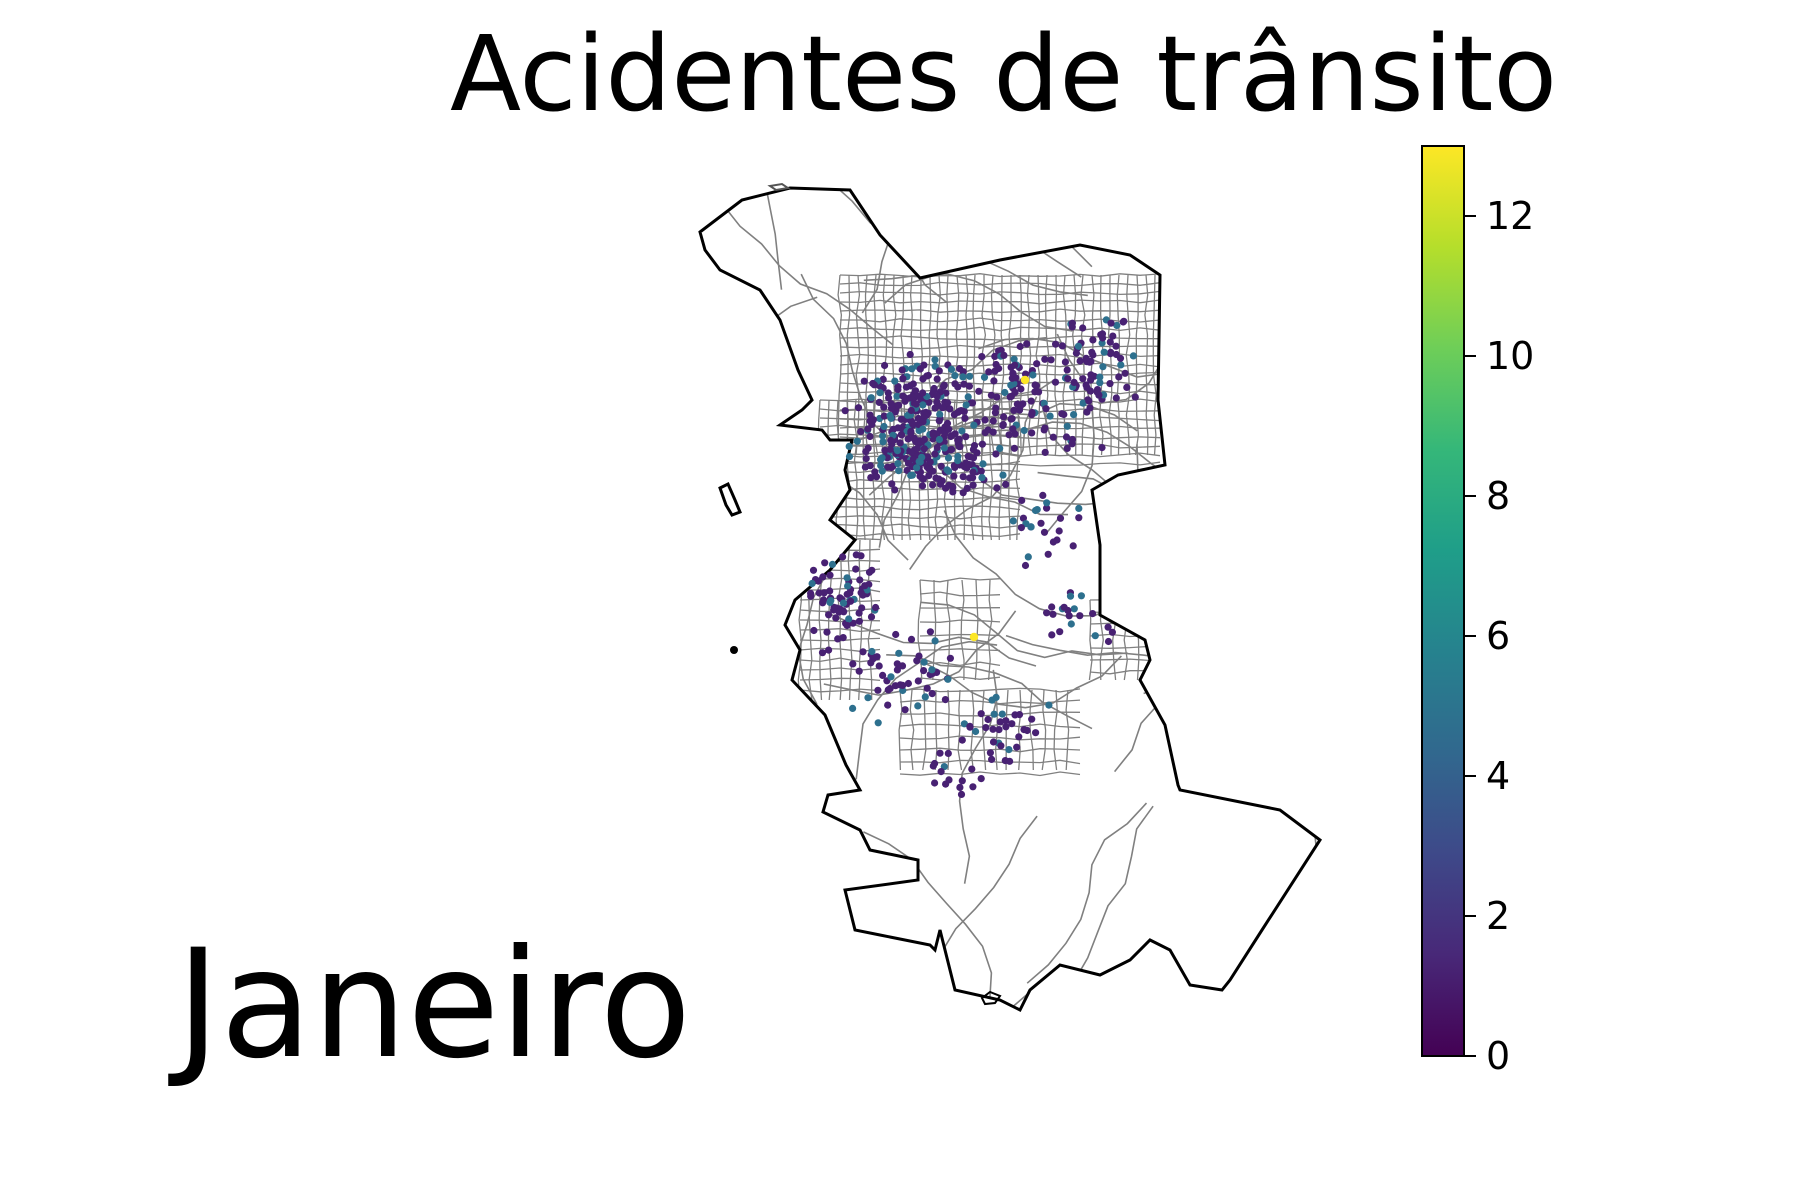 Image resolution: width=1800 pixels, height=1200 pixels. What do you see at coordinates (1498, 916) in the screenshot?
I see `colorbar-tick-label: 2` at bounding box center [1498, 916].